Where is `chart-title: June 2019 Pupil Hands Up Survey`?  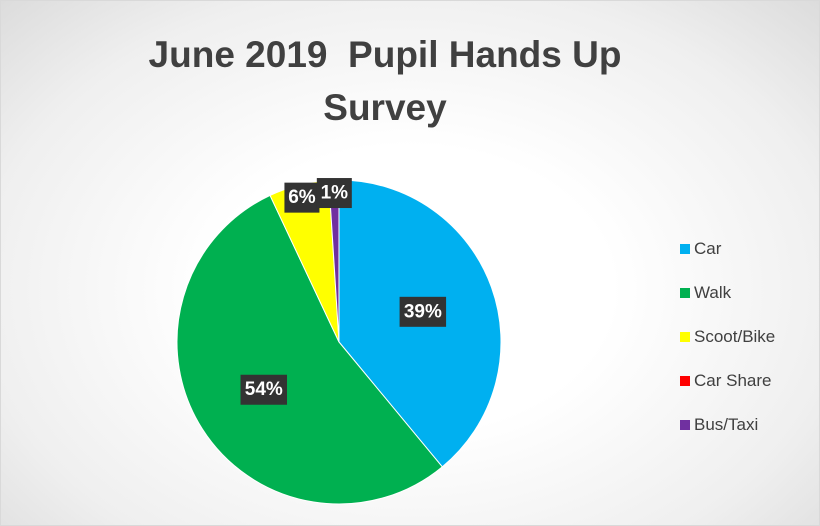 chart-title: June 2019 Pupil Hands Up Survey is located at coordinates (390, 81).